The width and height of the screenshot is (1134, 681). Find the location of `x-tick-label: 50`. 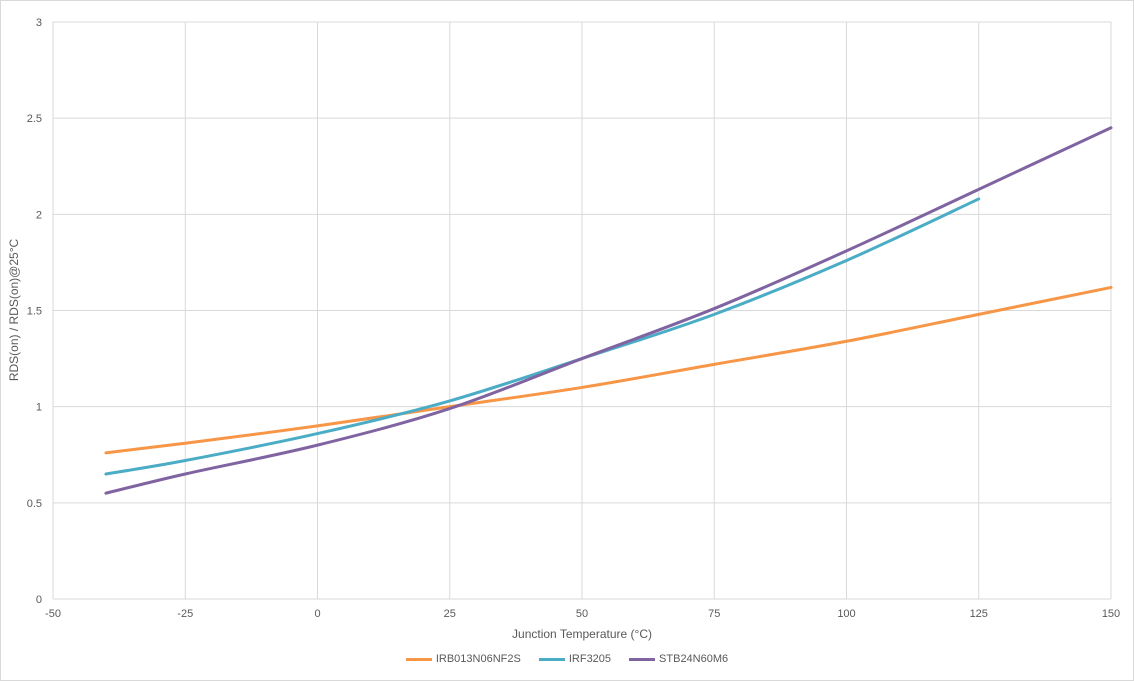

x-tick-label: 50 is located at coordinates (582, 614).